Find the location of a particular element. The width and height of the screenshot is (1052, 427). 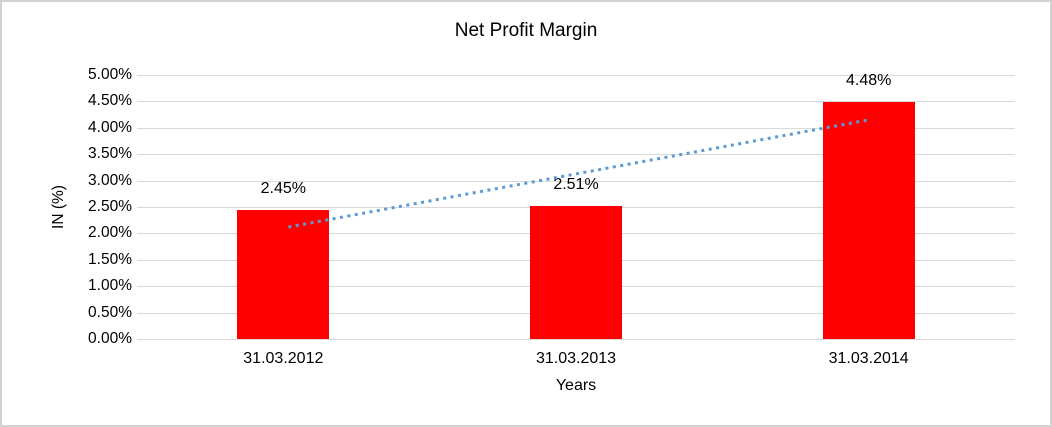

y-tick-label: 0.50% is located at coordinates (110, 312).